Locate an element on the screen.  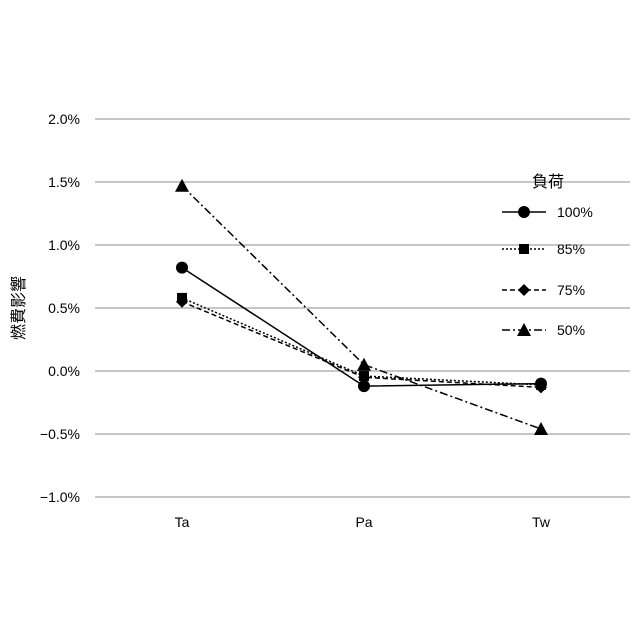
legend-title: 負荷 is located at coordinates (548, 181).